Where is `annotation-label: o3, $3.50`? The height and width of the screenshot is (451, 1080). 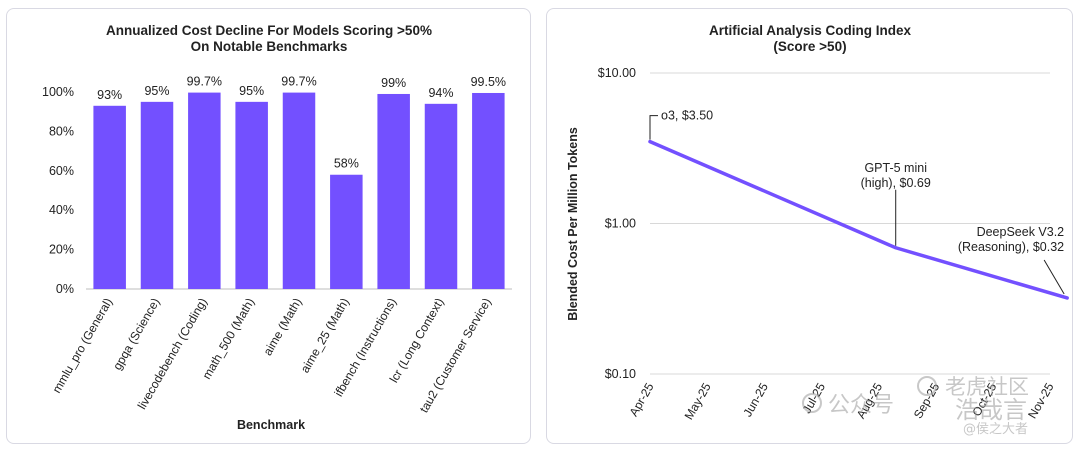 annotation-label: o3, $3.50 is located at coordinates (687, 116).